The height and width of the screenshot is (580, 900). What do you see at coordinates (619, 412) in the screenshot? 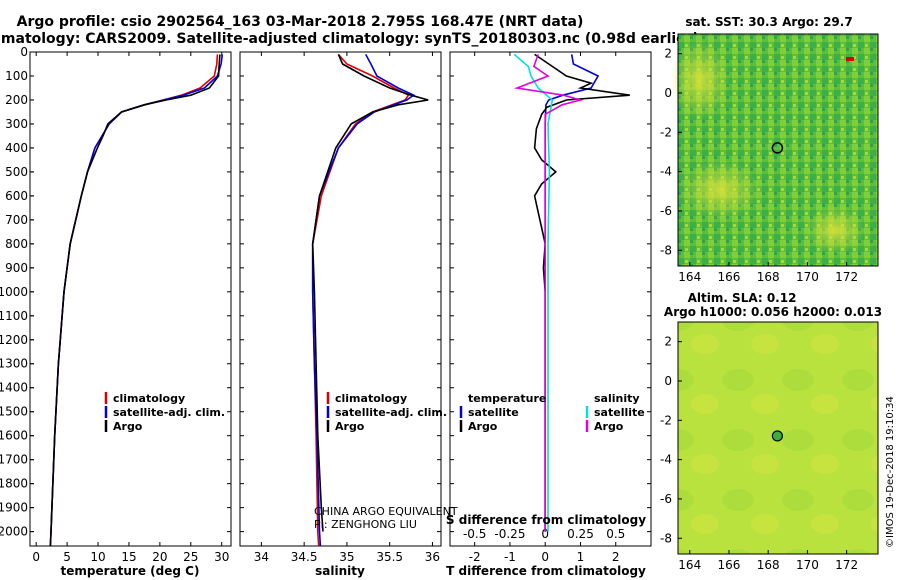
I see `legend-s-sat-label: satellite` at bounding box center [619, 412].